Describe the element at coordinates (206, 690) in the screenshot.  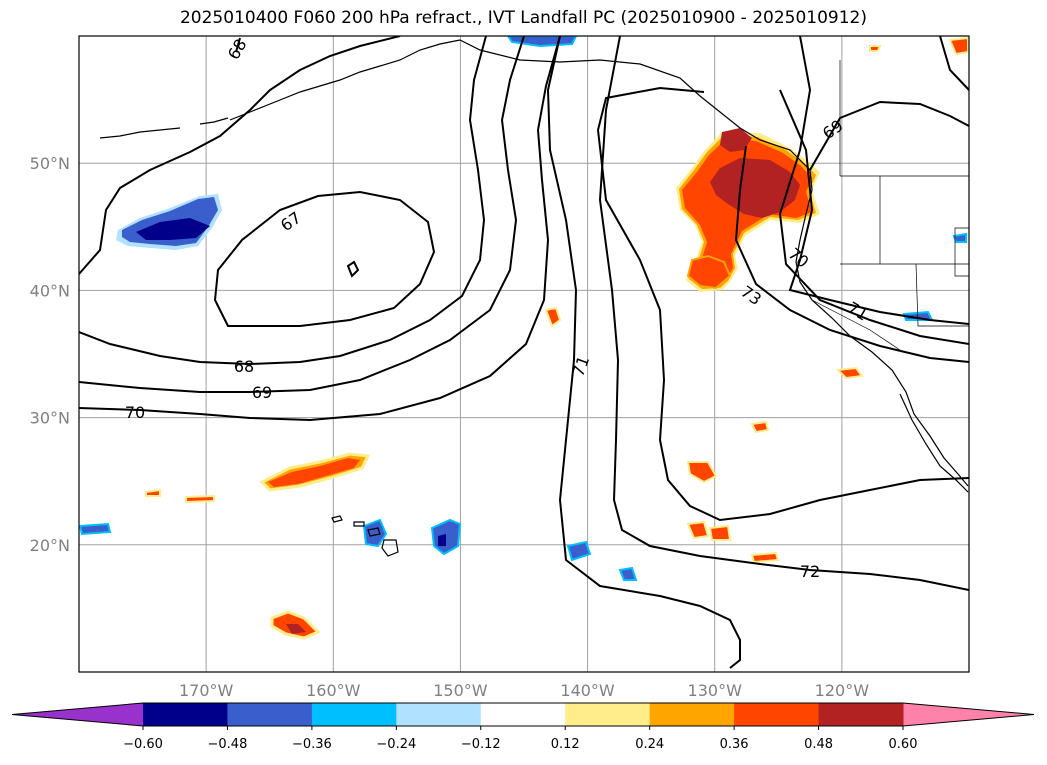
I see `lon-label-0: 170°W` at that location.